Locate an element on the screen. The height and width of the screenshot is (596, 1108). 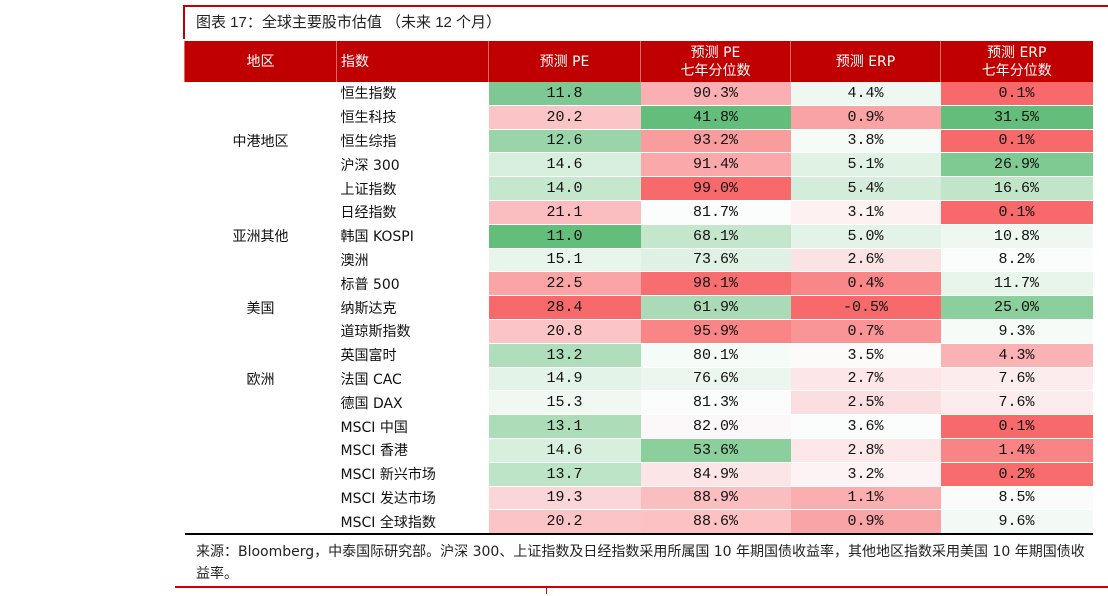
title-frame is located at coordinates (645, 22).